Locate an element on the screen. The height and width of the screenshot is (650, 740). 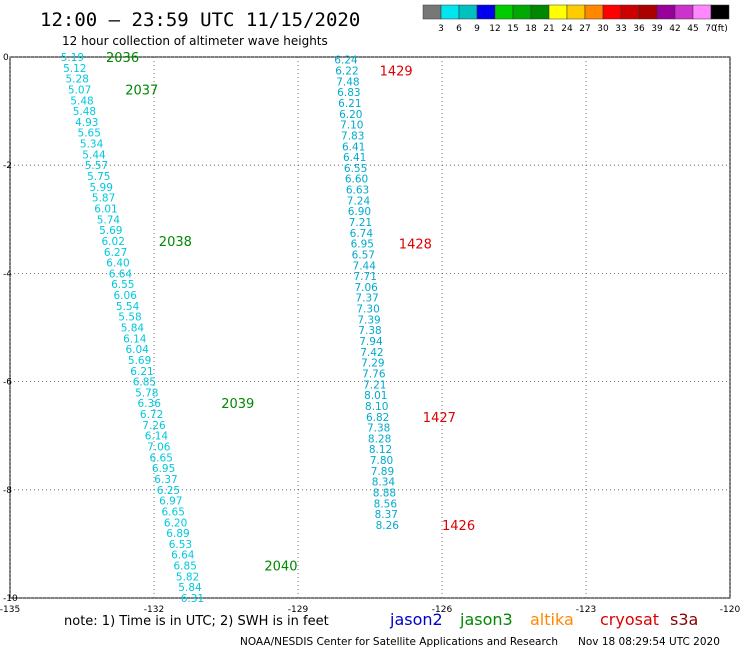
swh-value: 5.74 is located at coordinates (109, 220).